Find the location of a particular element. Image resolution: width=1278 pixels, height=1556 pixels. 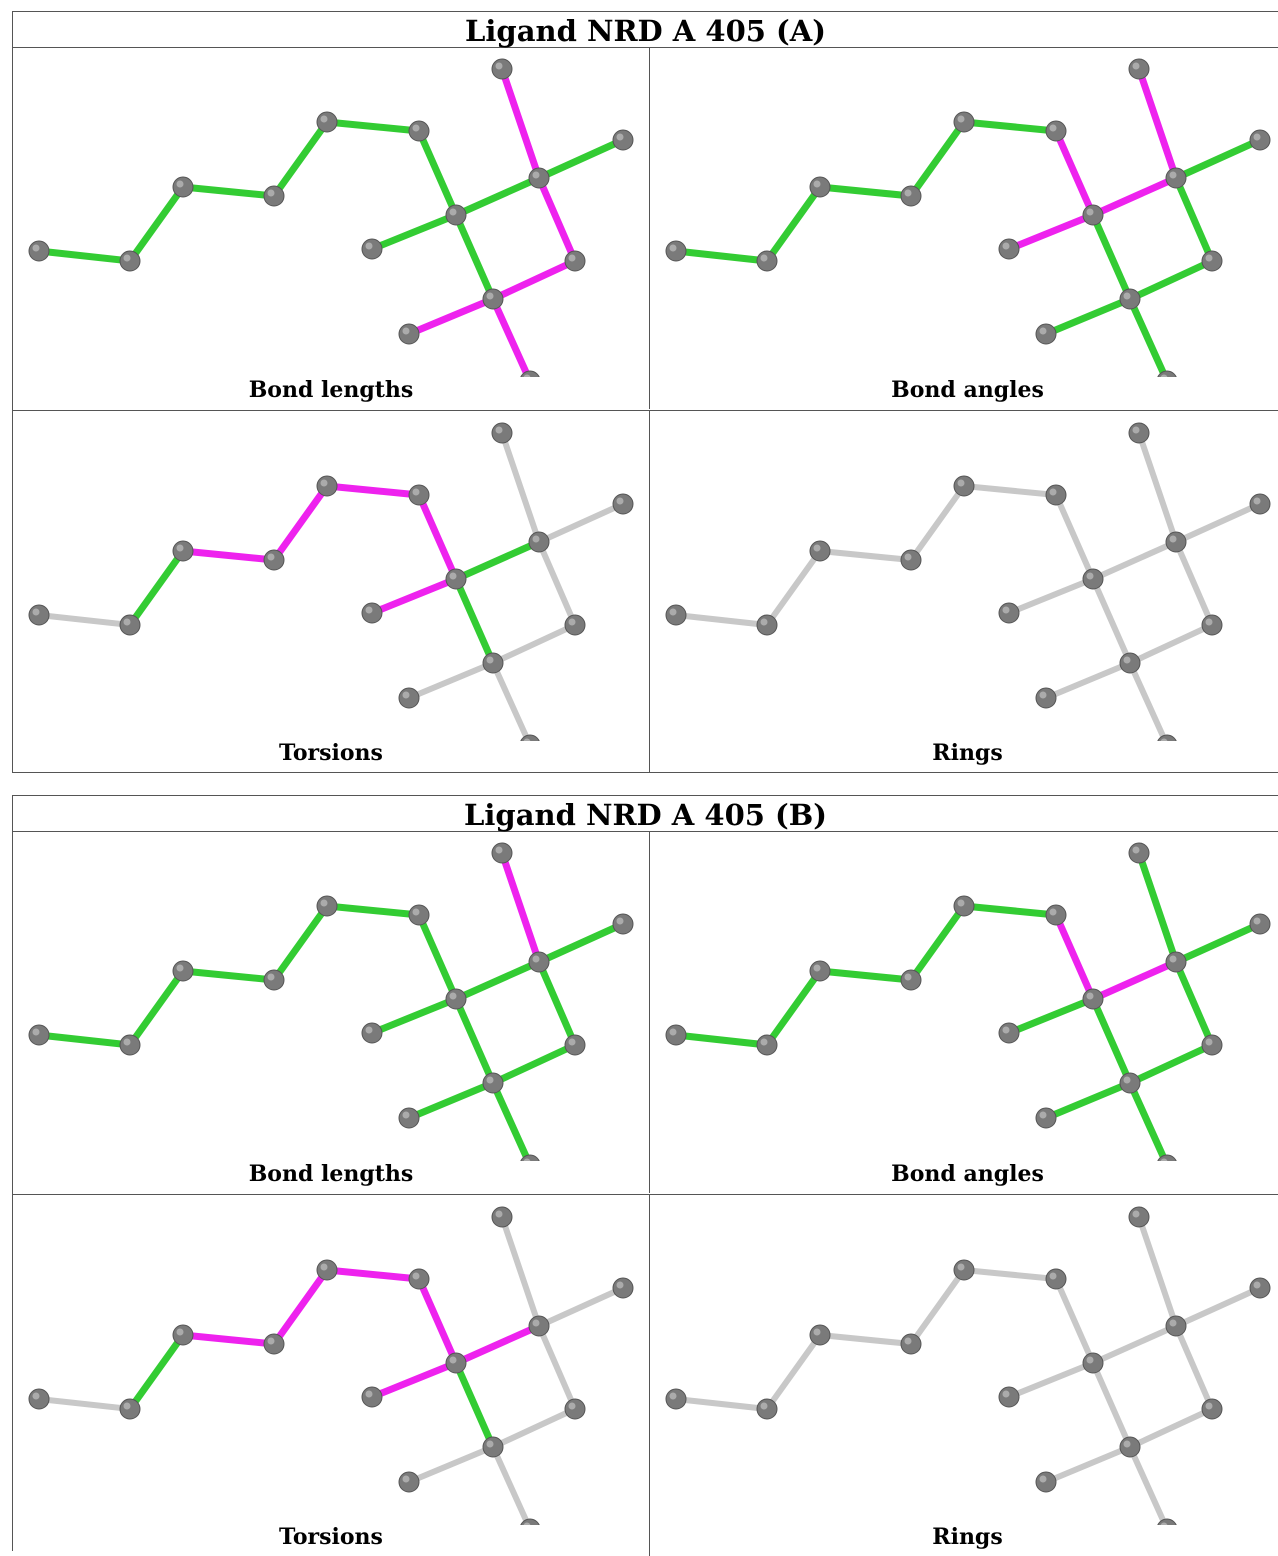

block-title: Ligand NRD A 405 (B) is located at coordinates (645, 814).